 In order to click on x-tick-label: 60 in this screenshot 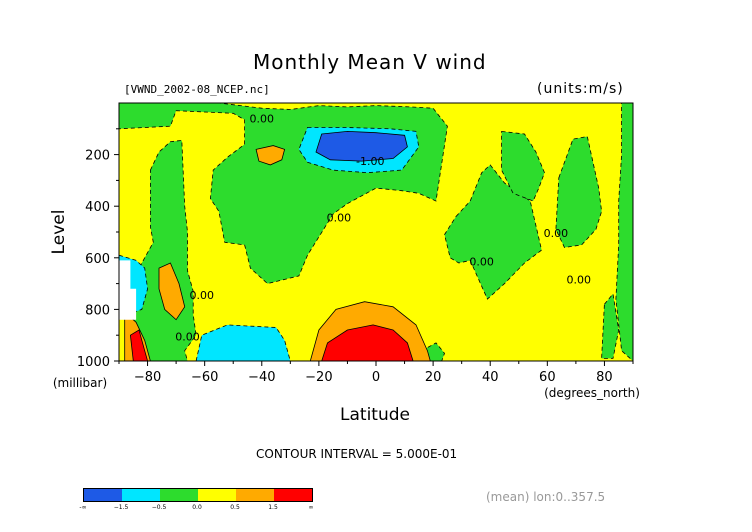, I will do `click(547, 377)`.